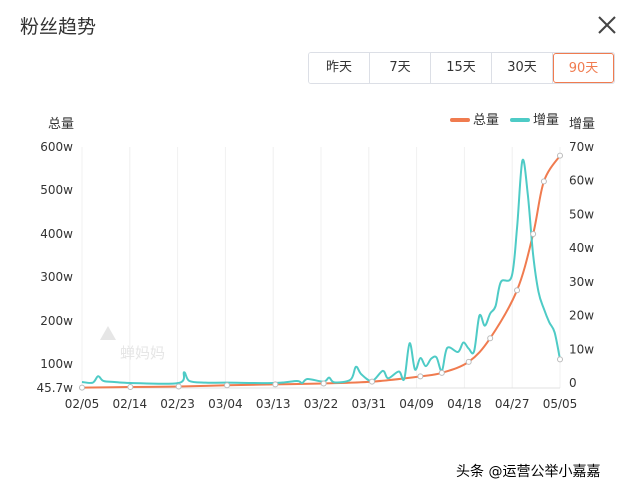  Describe the element at coordinates (142, 353) in the screenshot. I see `chart-watermark: 蝉妈妈` at that location.